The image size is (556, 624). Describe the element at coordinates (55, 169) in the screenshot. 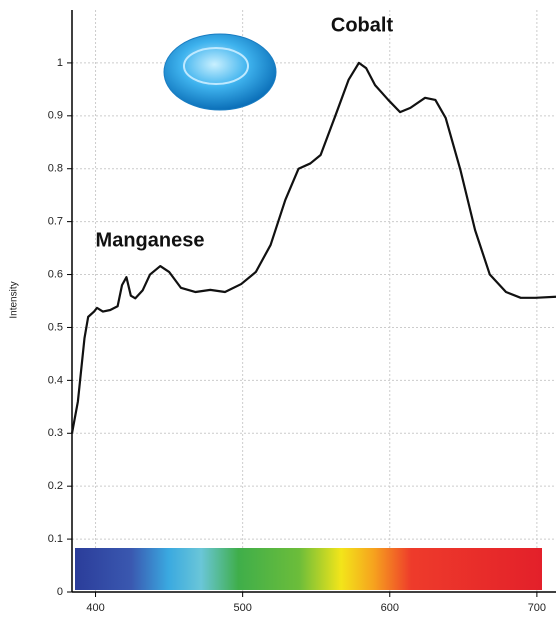

I see `y-tick-label: 0.8` at that location.